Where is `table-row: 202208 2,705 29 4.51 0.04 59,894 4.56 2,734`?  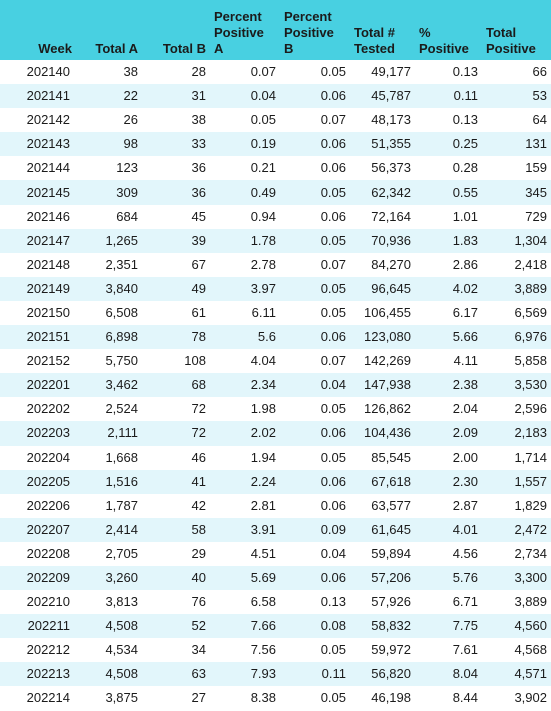
table-row: 202208 2,705 29 4.51 0.04 59,894 4.56 2,734 is located at coordinates (275, 554).